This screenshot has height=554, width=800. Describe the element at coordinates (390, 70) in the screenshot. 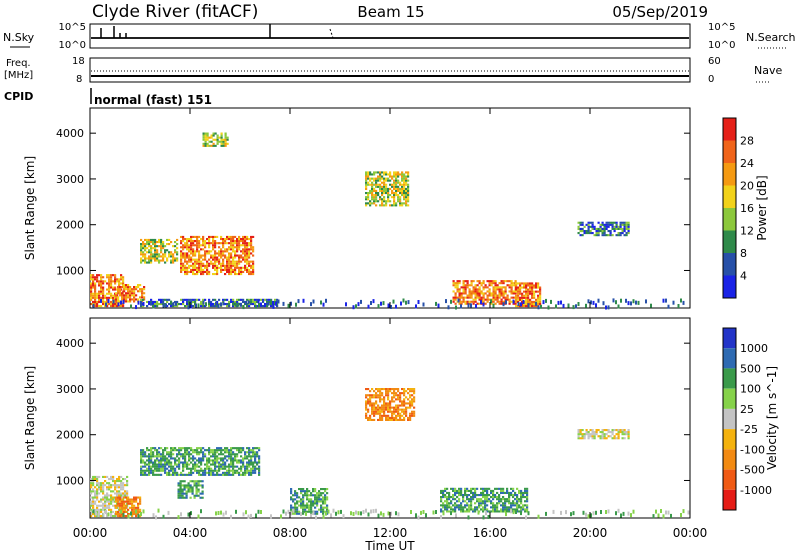

I see `freq-frame` at that location.